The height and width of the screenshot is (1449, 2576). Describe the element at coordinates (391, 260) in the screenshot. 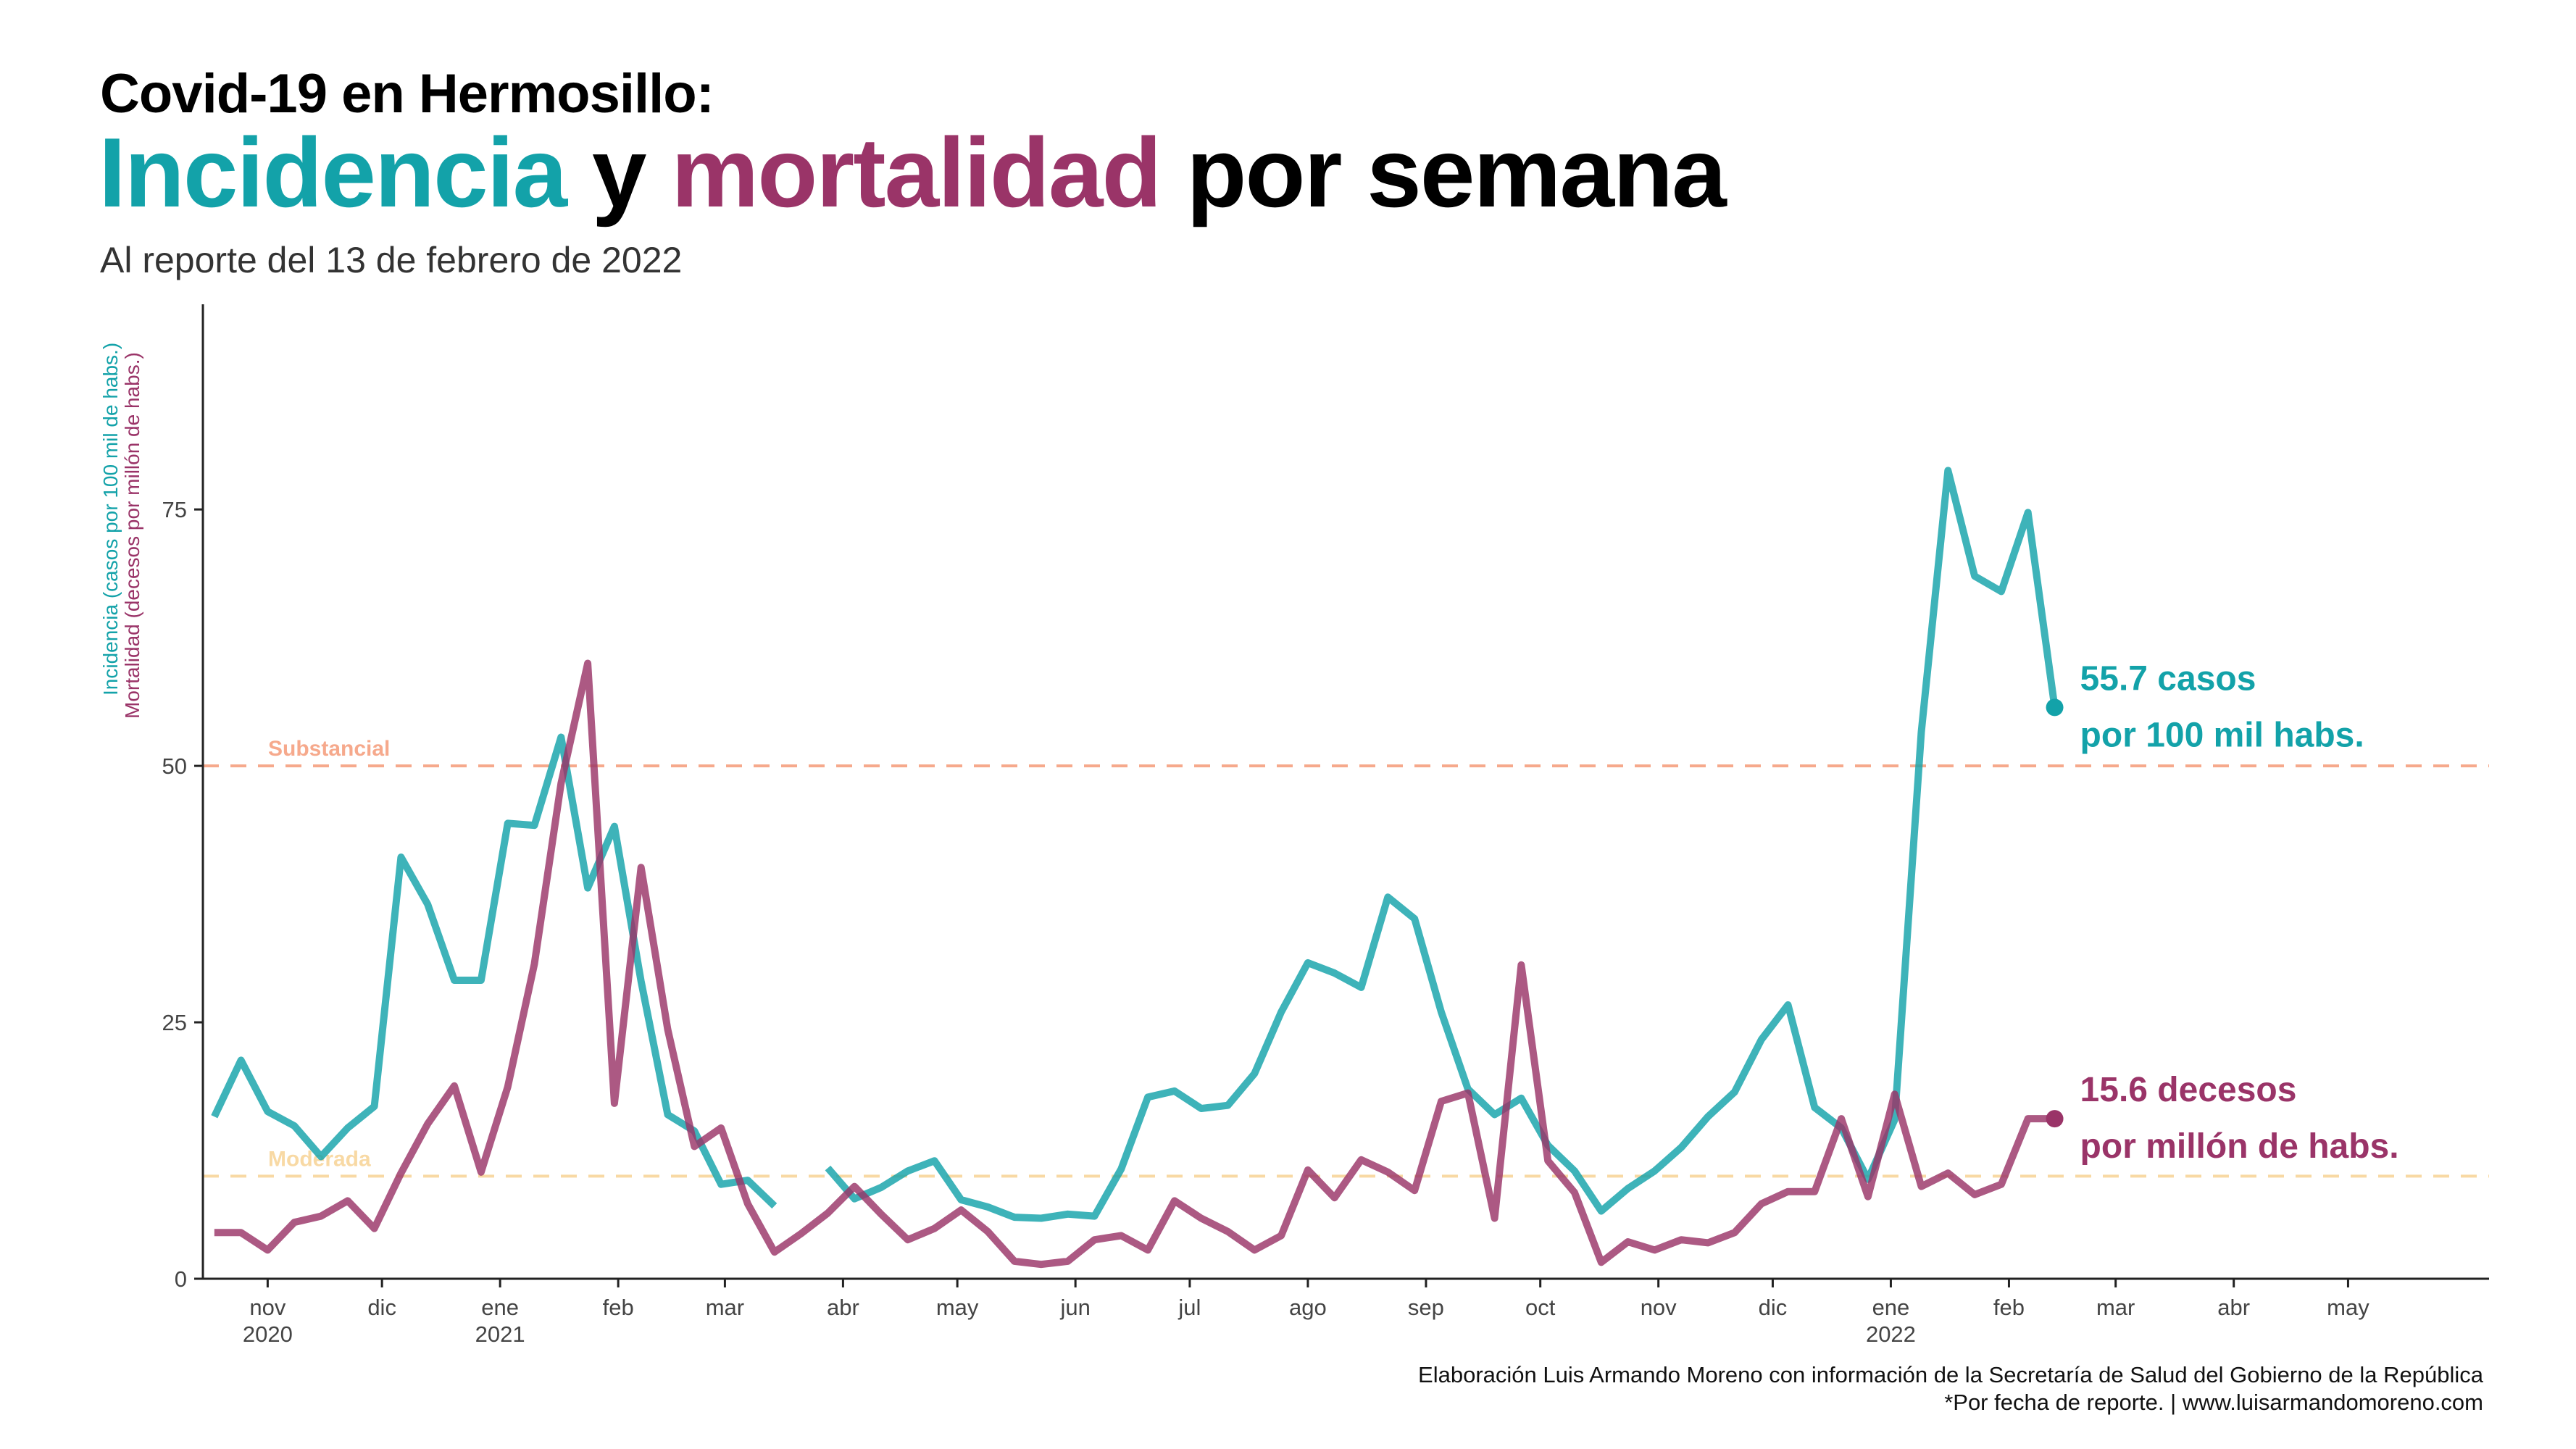

I see `subtitle: Al reporte del 13 de febrero de 2022` at that location.